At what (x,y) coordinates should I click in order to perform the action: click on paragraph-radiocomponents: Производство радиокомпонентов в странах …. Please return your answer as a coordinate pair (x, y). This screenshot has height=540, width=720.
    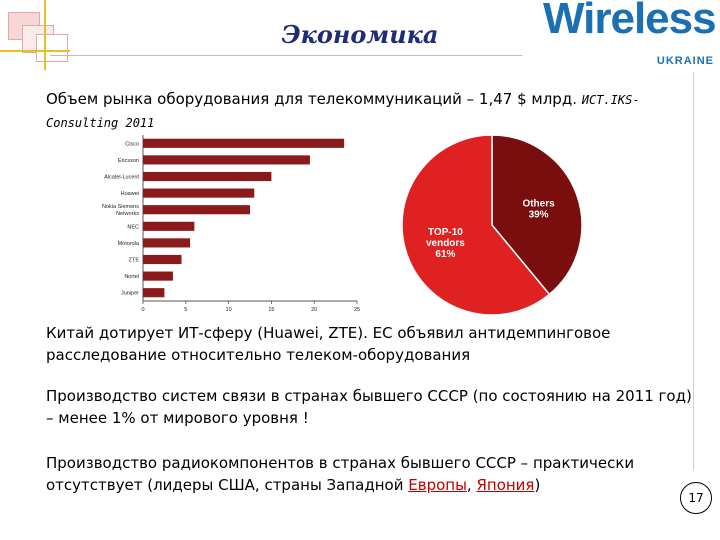
    Looking at the image, I should click on (371, 474).